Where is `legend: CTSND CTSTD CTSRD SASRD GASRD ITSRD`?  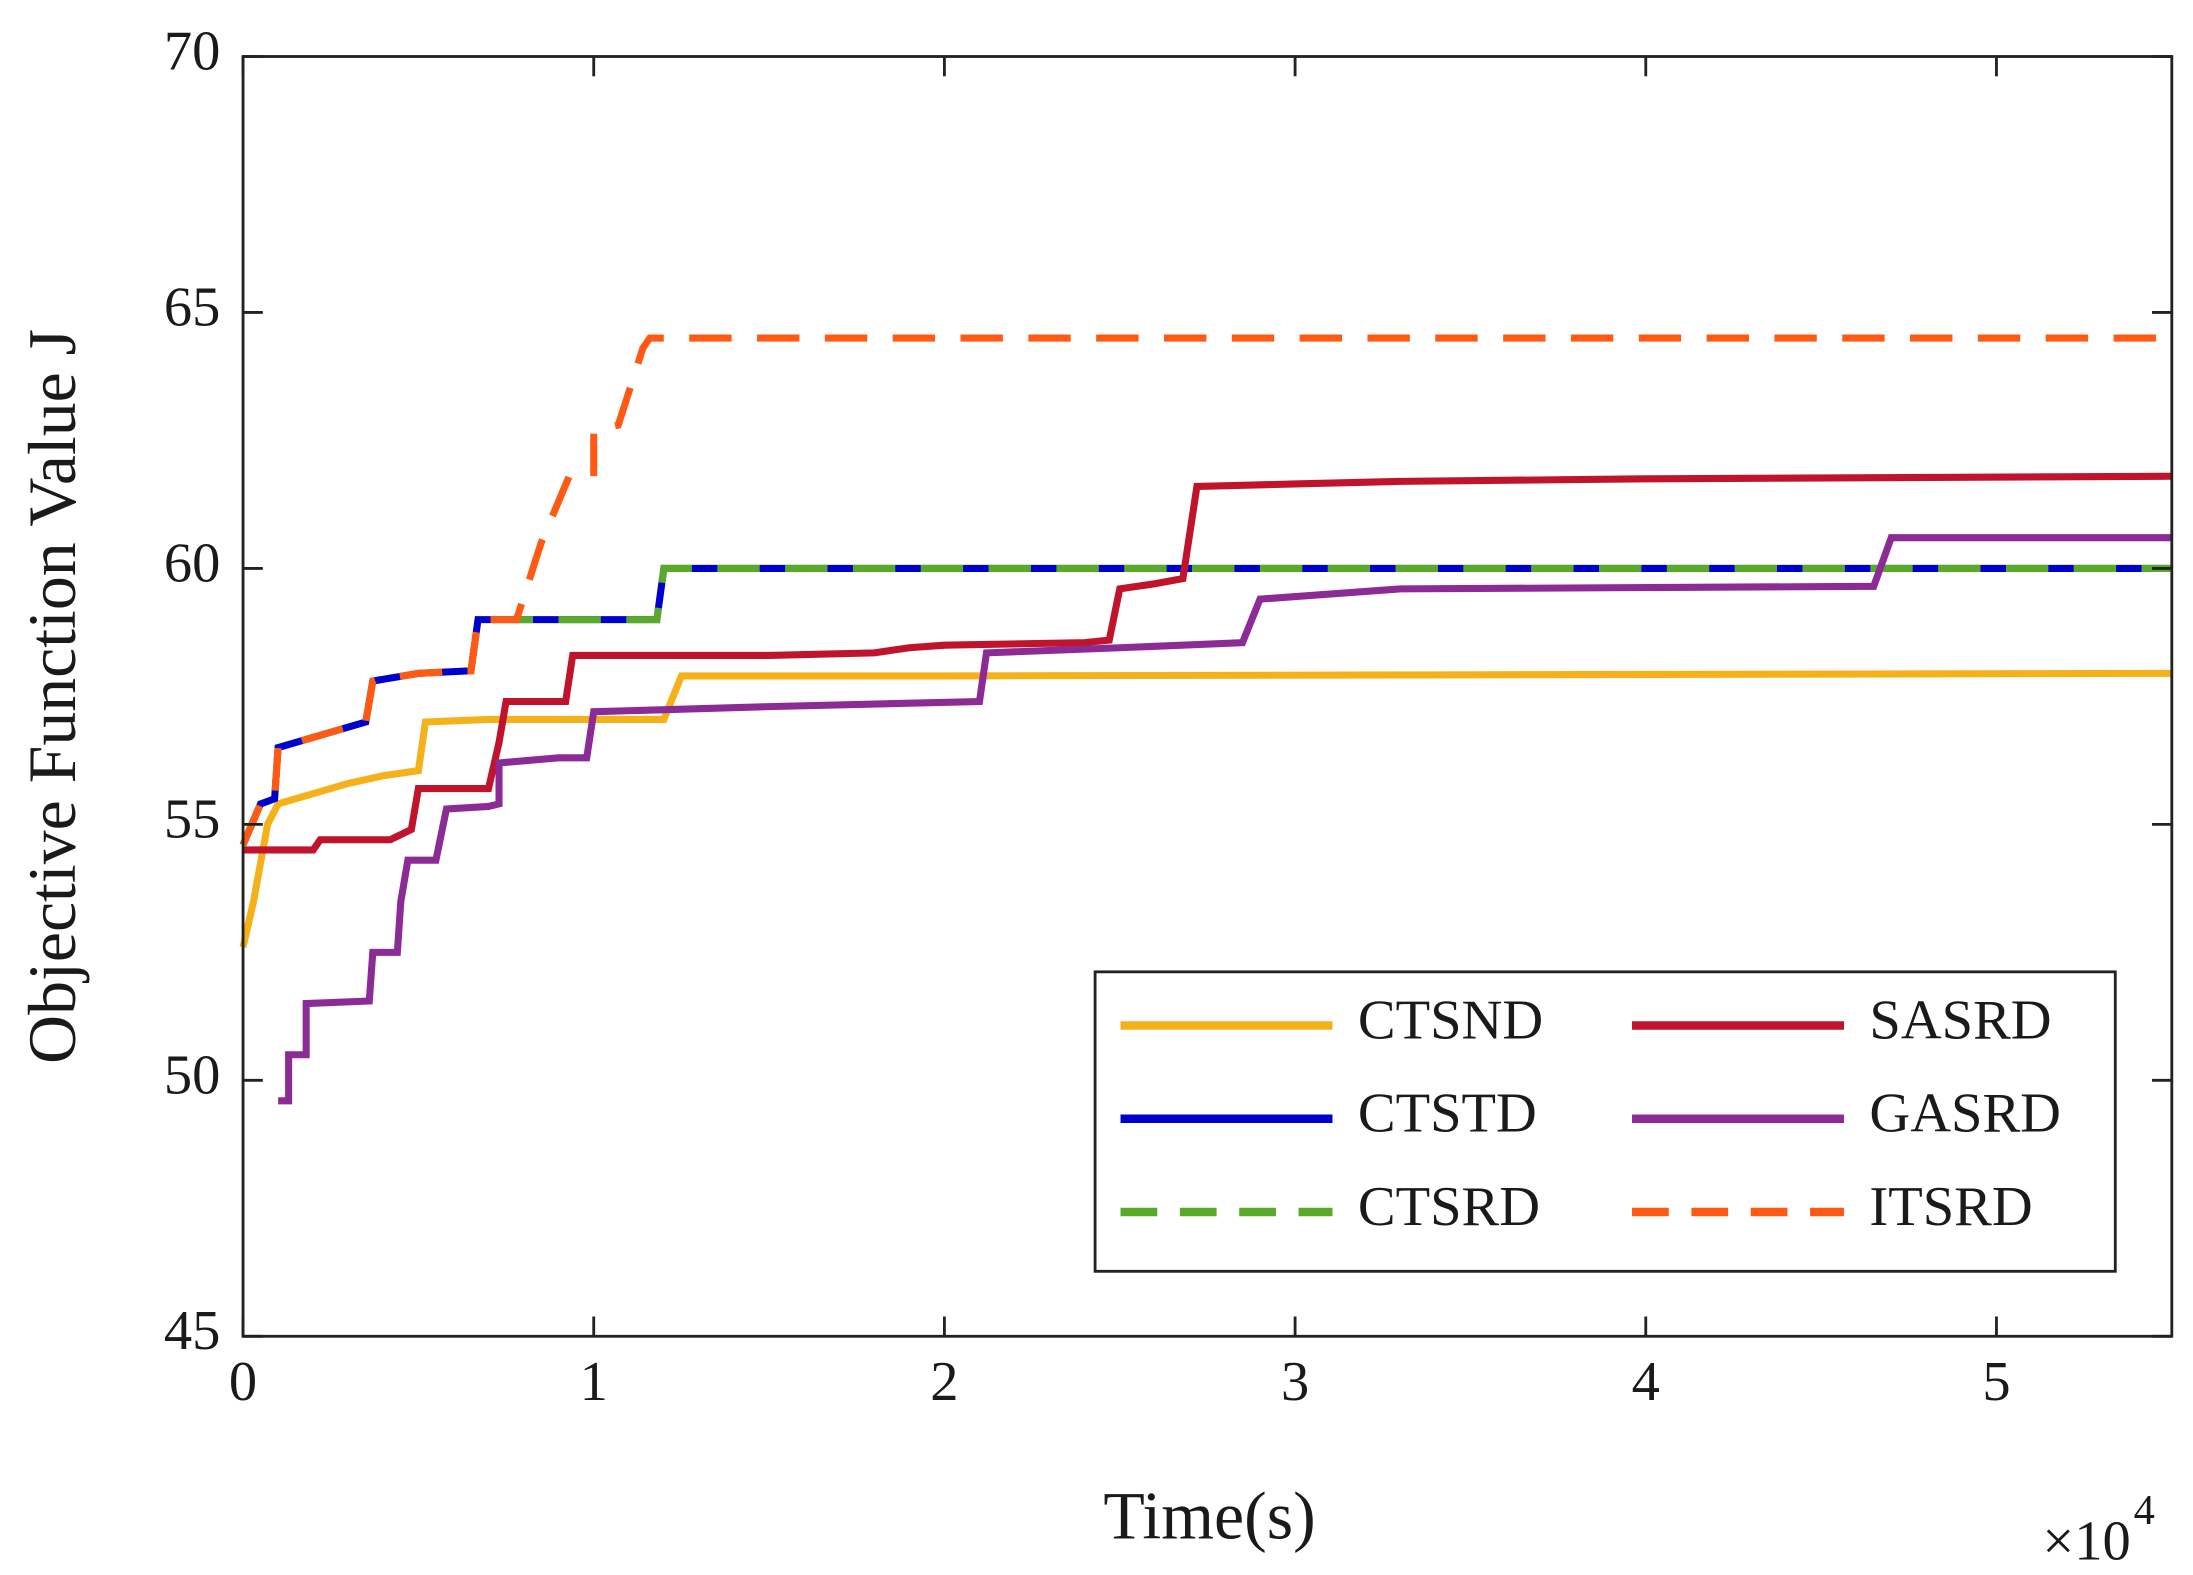 legend: CTSND CTSTD CTSRD SASRD GASRD ITSRD is located at coordinates (1605, 1121).